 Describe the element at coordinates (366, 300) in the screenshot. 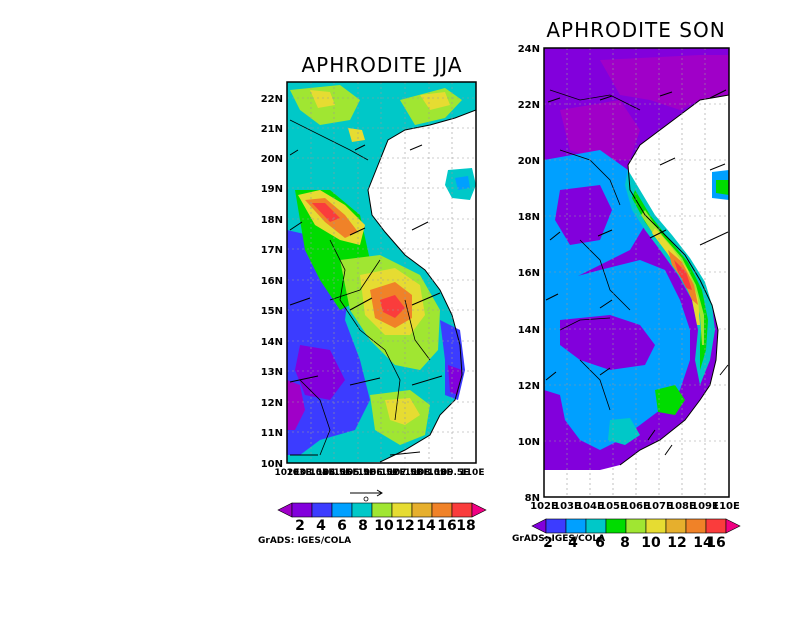

I see `wind-vectors-jja` at that location.